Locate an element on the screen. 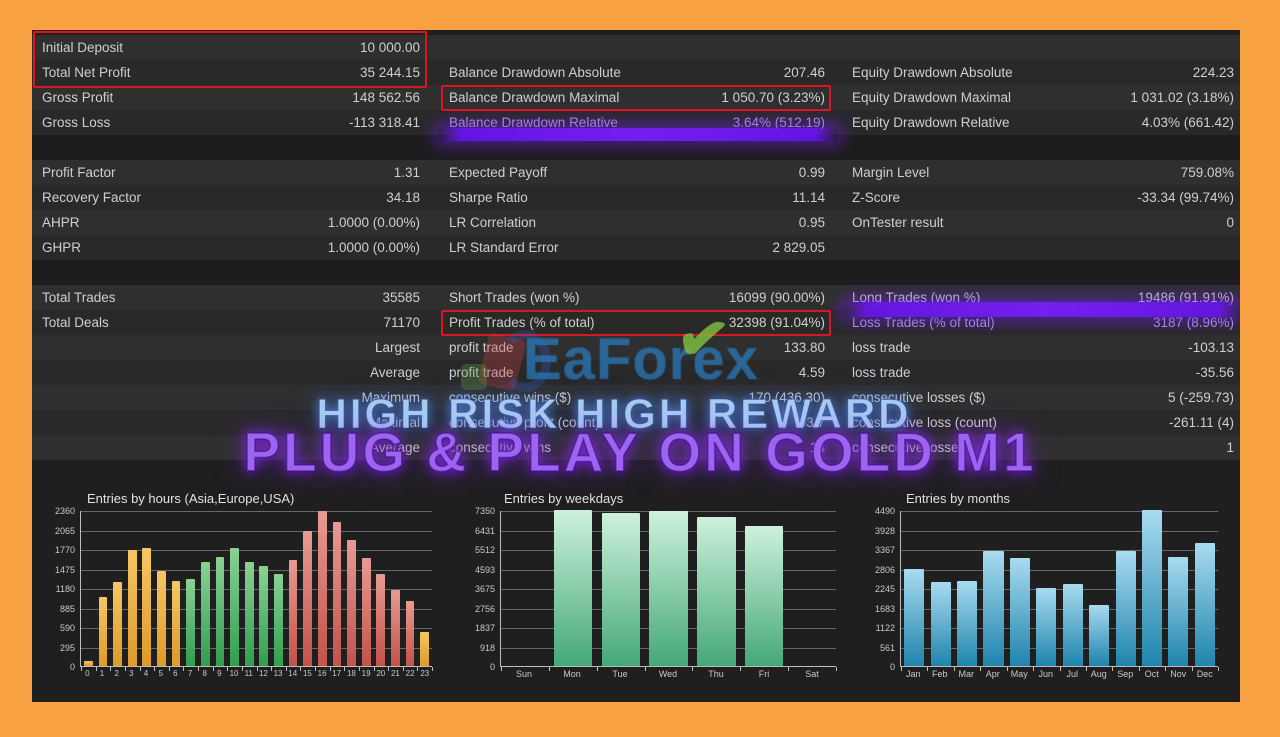  y-axis-tick-label: 4490 is located at coordinates (884, 511).